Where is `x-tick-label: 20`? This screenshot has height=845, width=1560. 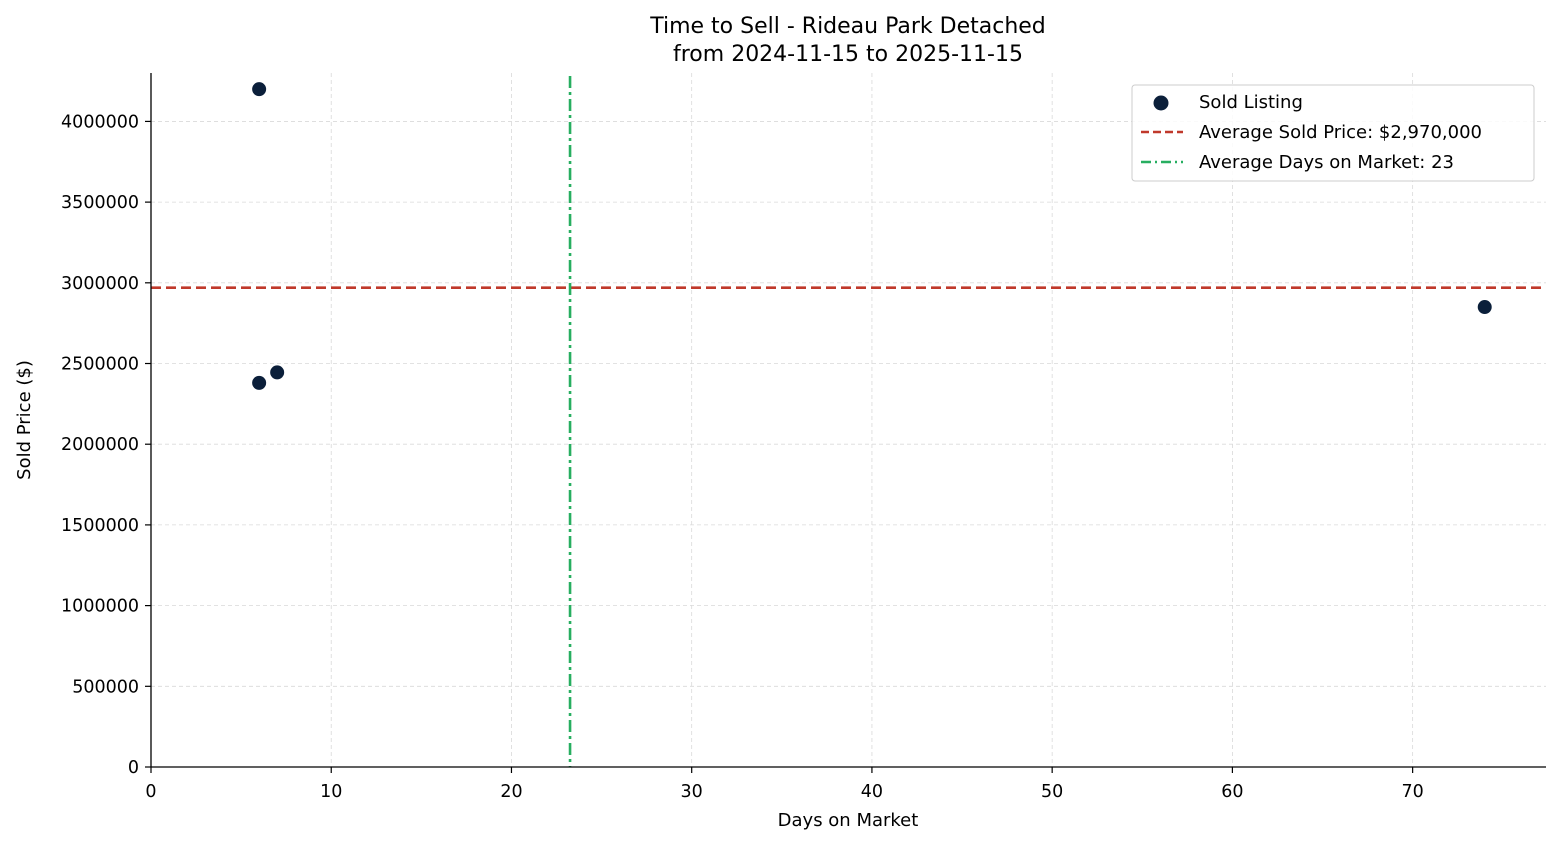
x-tick-label: 20 is located at coordinates (511, 792).